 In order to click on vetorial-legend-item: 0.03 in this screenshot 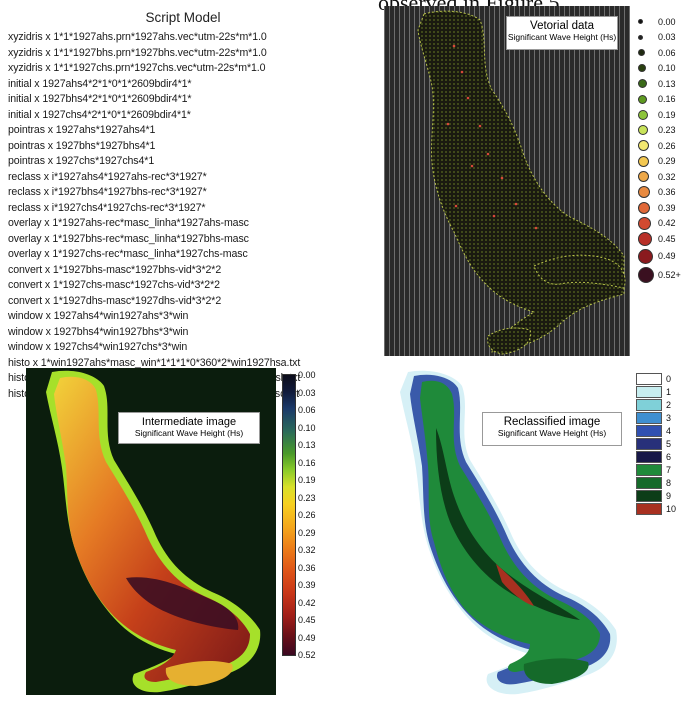, I will do `click(664, 38)`.